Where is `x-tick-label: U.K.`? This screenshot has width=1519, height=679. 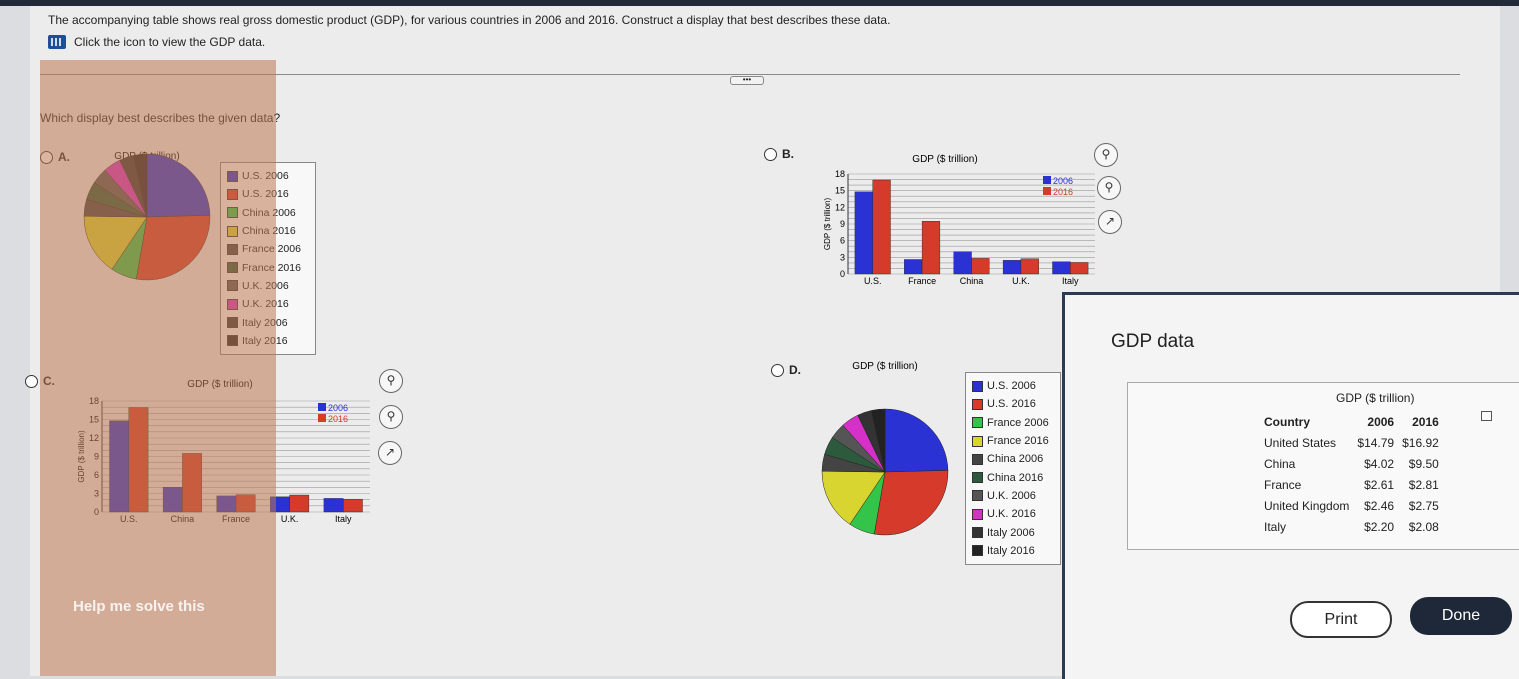
x-tick-label: U.K. is located at coordinates (1021, 281).